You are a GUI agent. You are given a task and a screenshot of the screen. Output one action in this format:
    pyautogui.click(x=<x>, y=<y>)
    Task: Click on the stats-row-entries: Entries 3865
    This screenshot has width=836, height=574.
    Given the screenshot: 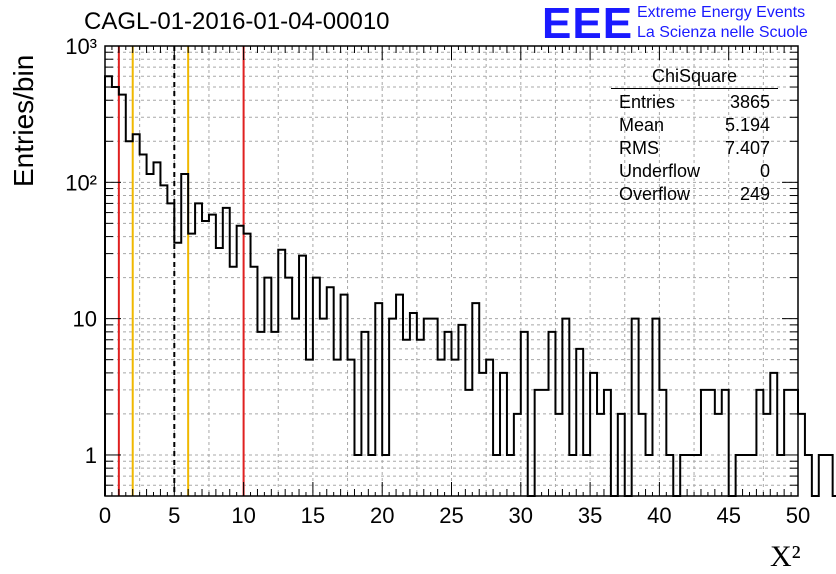 What is the action you would take?
    pyautogui.click(x=694, y=102)
    